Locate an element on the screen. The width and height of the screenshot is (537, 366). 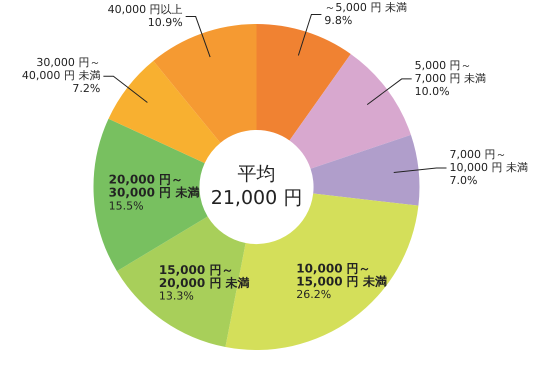
slice-label: 15,000 円～ 20,000 円 未満 is located at coordinates (204, 276).